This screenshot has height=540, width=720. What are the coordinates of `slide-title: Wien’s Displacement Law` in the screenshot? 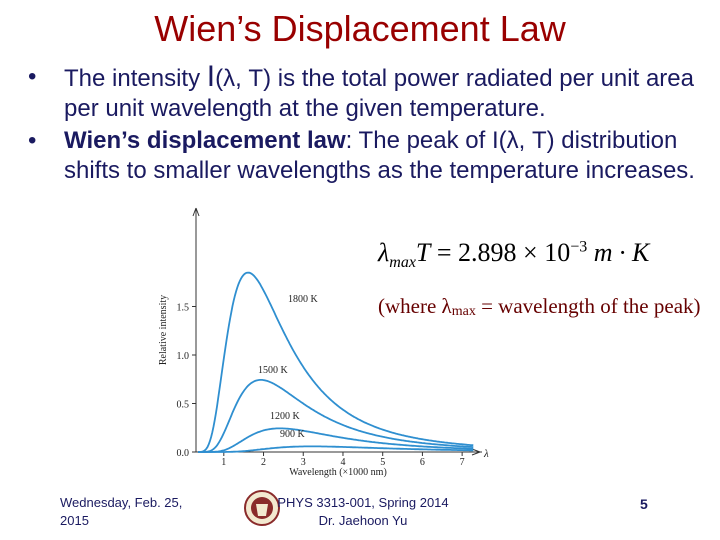 It's located at (360, 28).